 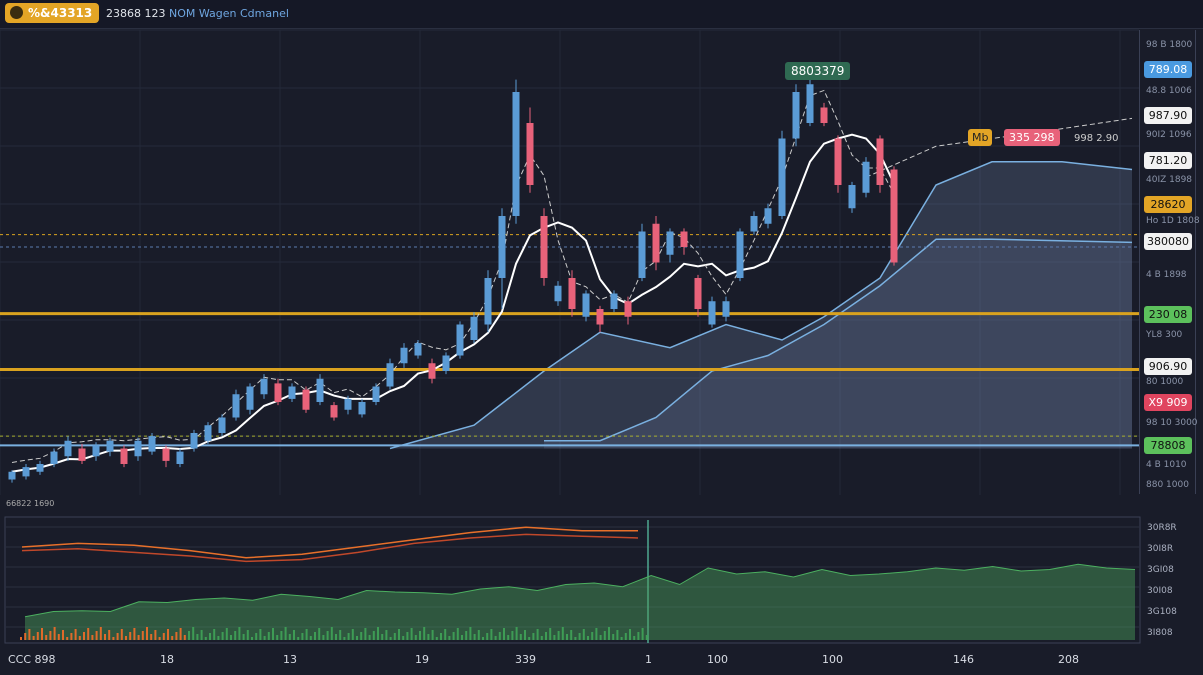 What do you see at coordinates (1169, 91) in the screenshot?
I see `price-axis-label: 48.8 1006` at bounding box center [1169, 91].